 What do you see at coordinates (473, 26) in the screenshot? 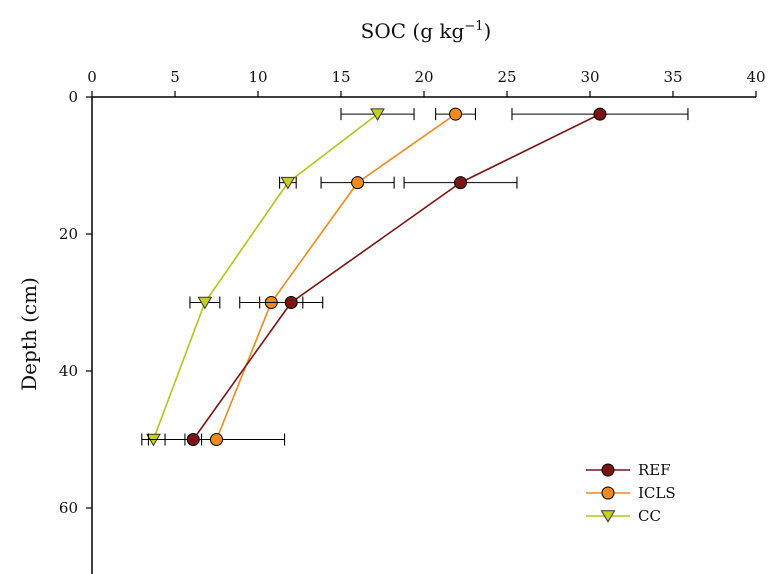
I see `x-axis-title-superscript: −1` at bounding box center [473, 26].